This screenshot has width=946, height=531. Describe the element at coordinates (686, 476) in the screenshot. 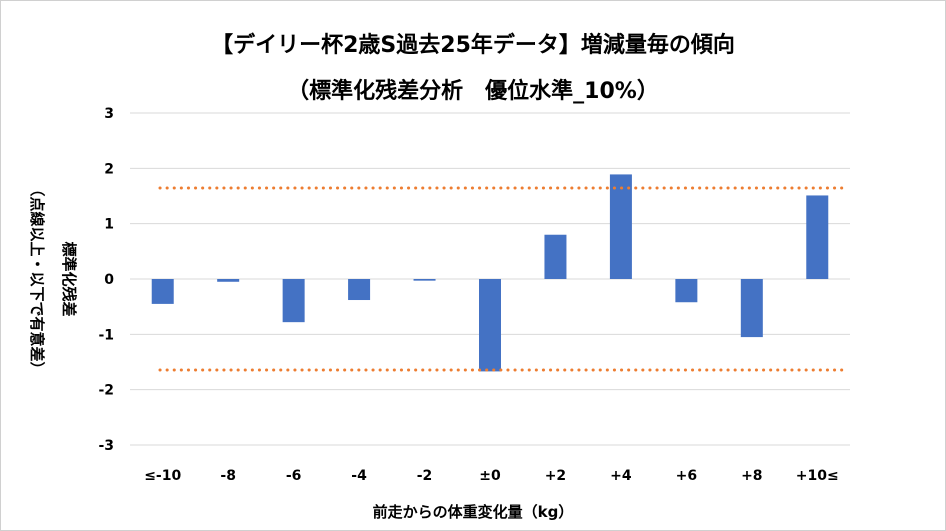

I see `x-tick-label: +6` at that location.